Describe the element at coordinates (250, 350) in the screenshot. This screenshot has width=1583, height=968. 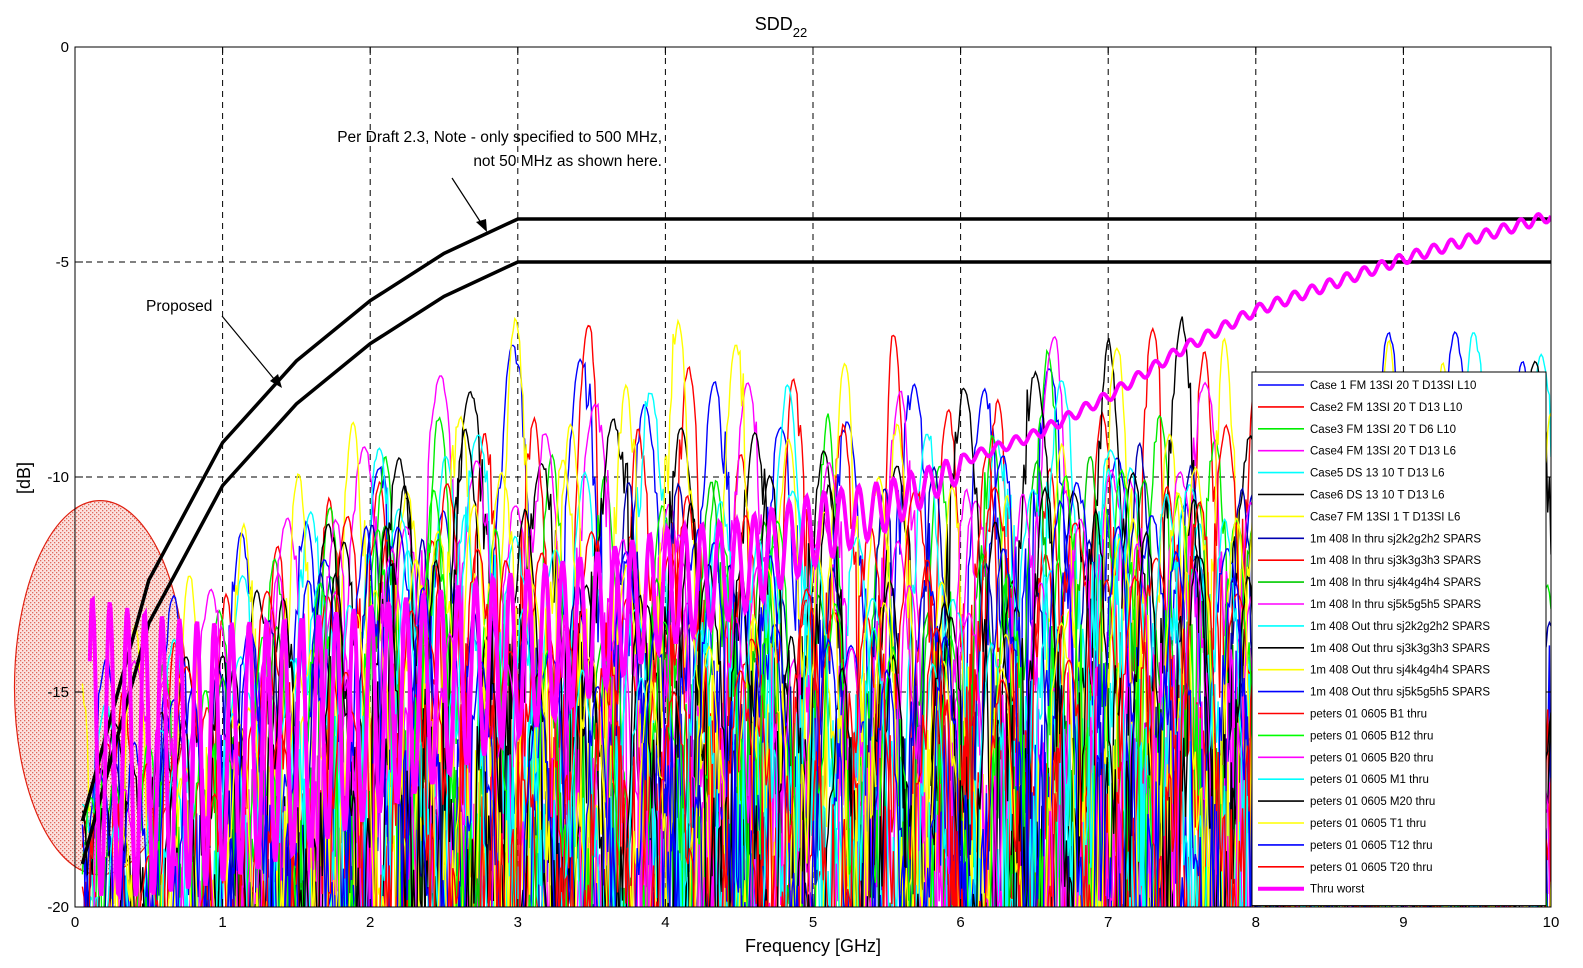
I see `annotation-proposed-arrow` at that location.